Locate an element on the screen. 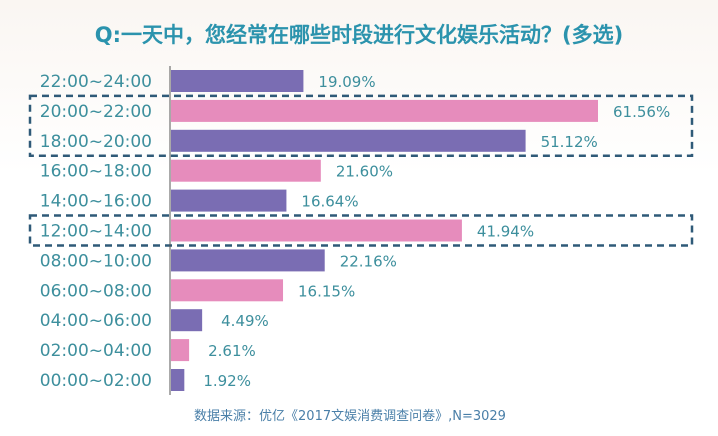 This screenshot has height=436, width=718. category-label: 04:00~06:00 is located at coordinates (96, 321).